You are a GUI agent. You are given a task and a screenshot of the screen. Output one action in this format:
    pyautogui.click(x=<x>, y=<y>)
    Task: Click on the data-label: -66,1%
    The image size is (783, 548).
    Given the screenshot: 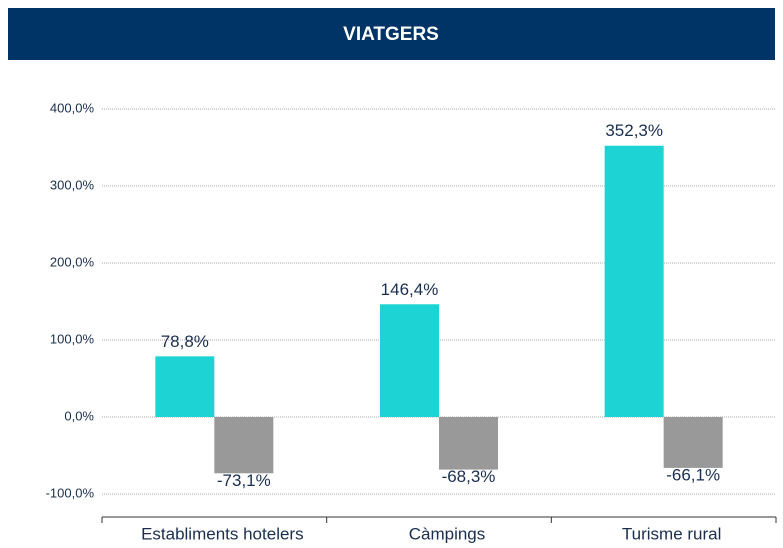 What is the action you would take?
    pyautogui.click(x=693, y=474)
    